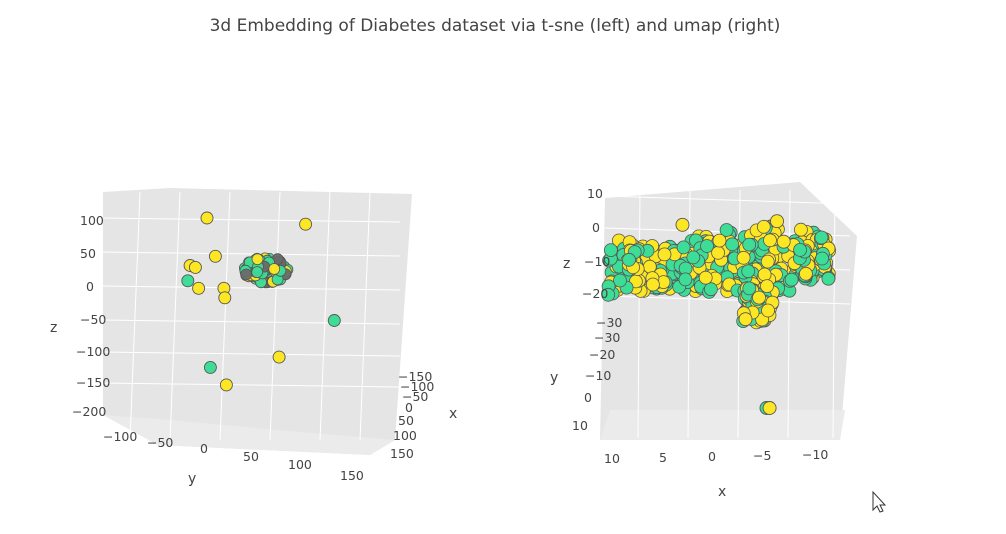 The width and height of the screenshot is (1006, 534). I want to click on right-z-tick-2: −10, so click(597, 261).